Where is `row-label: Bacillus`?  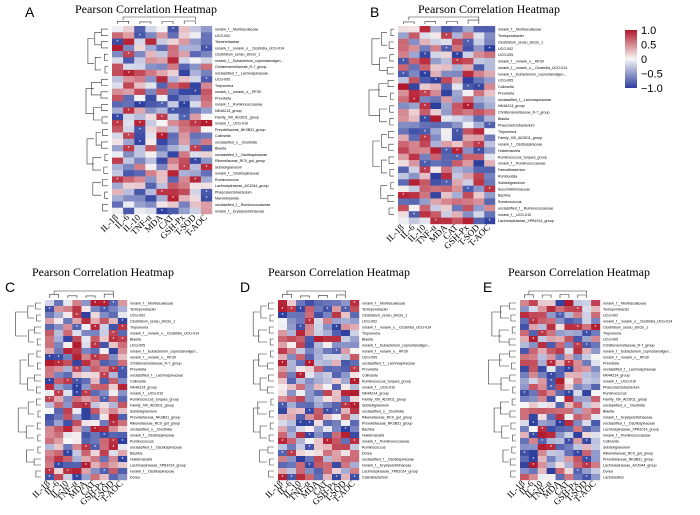
row-label: Bacillus is located at coordinates (136, 453).